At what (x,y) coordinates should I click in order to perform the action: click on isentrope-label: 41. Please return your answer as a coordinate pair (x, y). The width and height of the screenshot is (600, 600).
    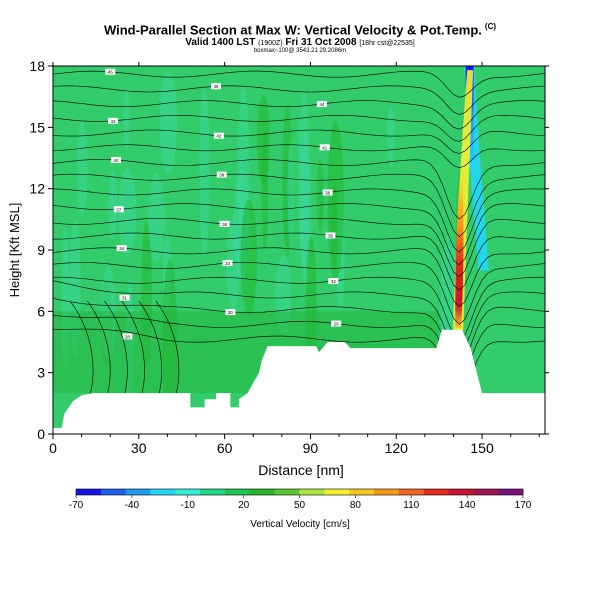
    Looking at the image, I should click on (325, 147).